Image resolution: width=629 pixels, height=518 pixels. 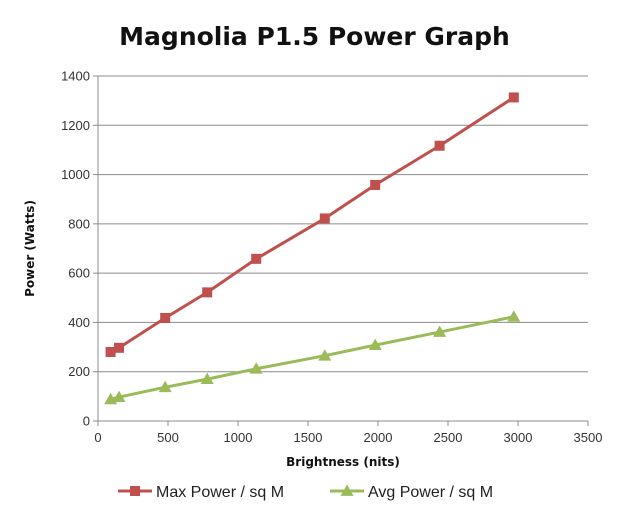 What do you see at coordinates (314, 36) in the screenshot?
I see `chart-title: Magnolia P1.5 Power Graph` at bounding box center [314, 36].